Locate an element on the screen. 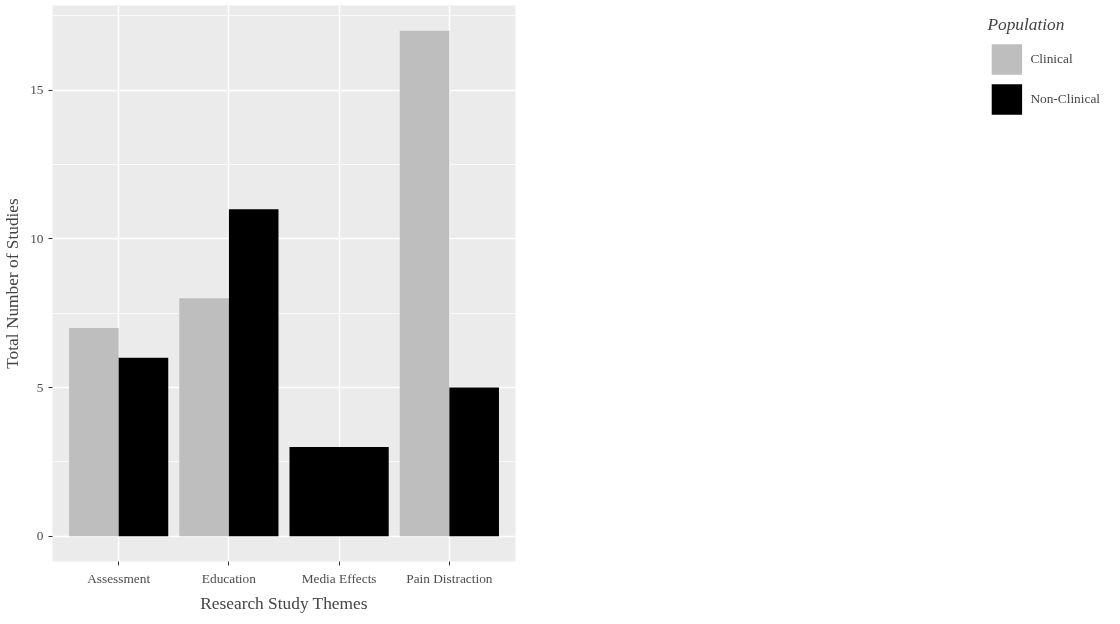  y-tick-label: 10 is located at coordinates (37, 238).